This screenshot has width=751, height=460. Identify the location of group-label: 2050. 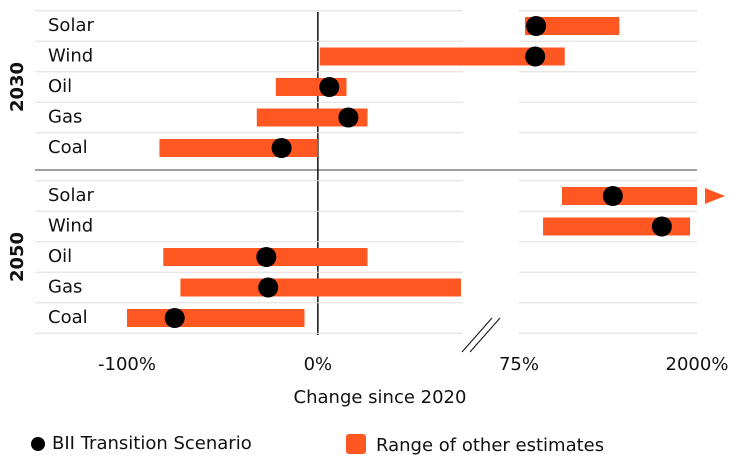
(17, 257).